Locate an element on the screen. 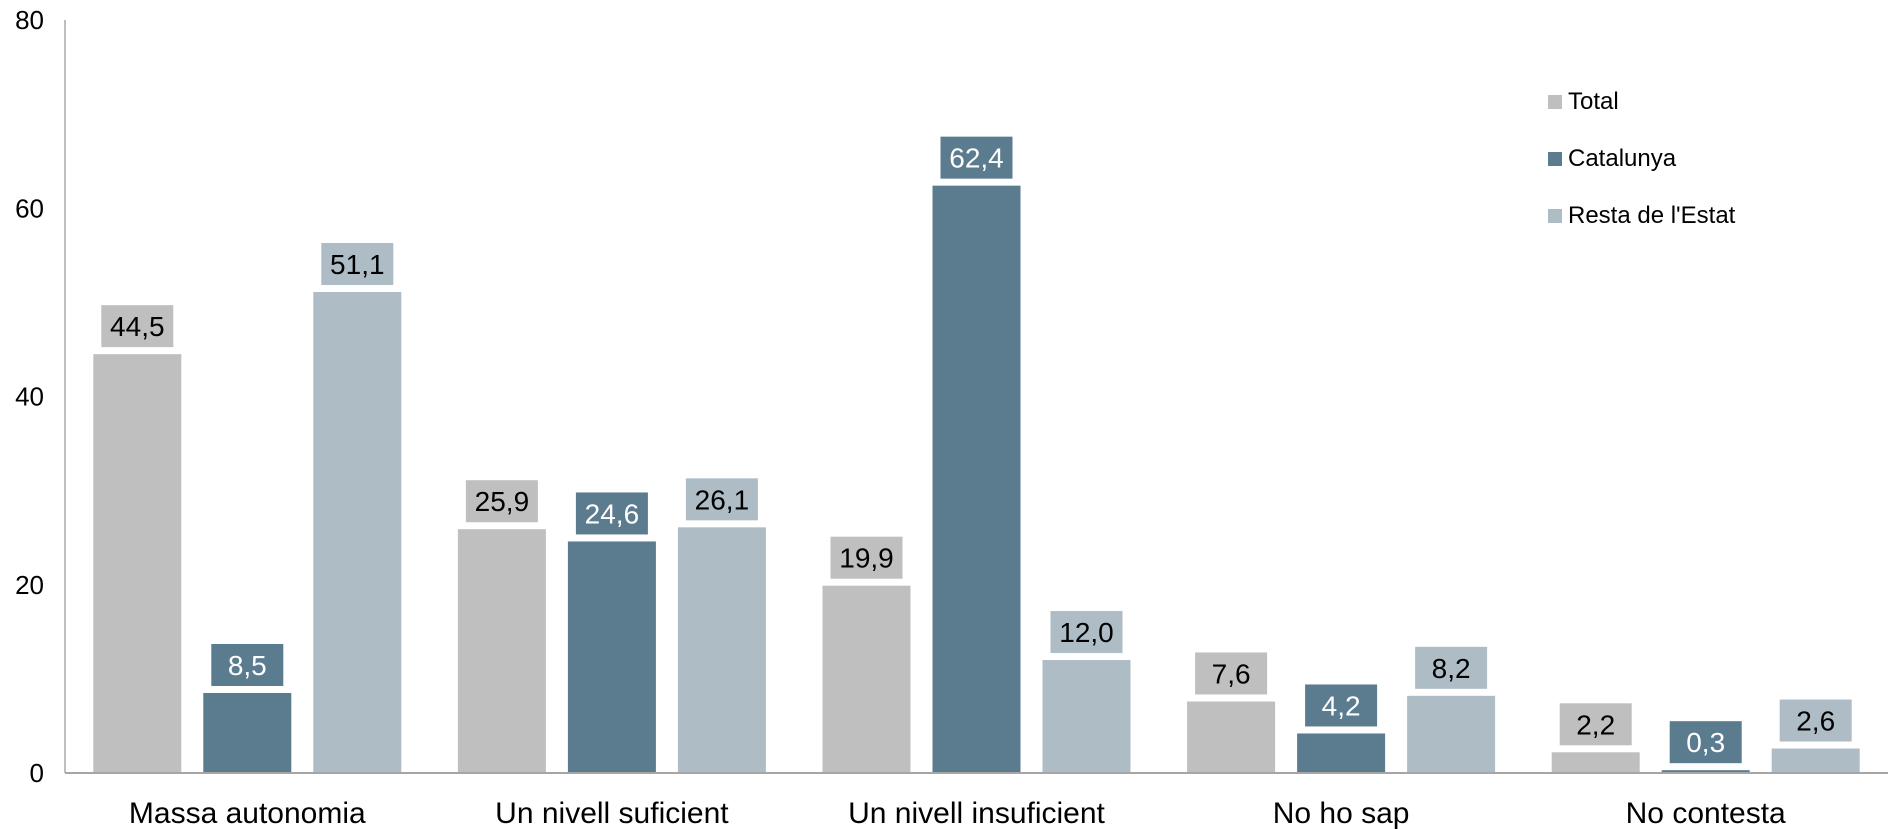 This screenshot has width=1890, height=829. y-axis-ticks: 0 20 40 60 80 is located at coordinates (29, 396).